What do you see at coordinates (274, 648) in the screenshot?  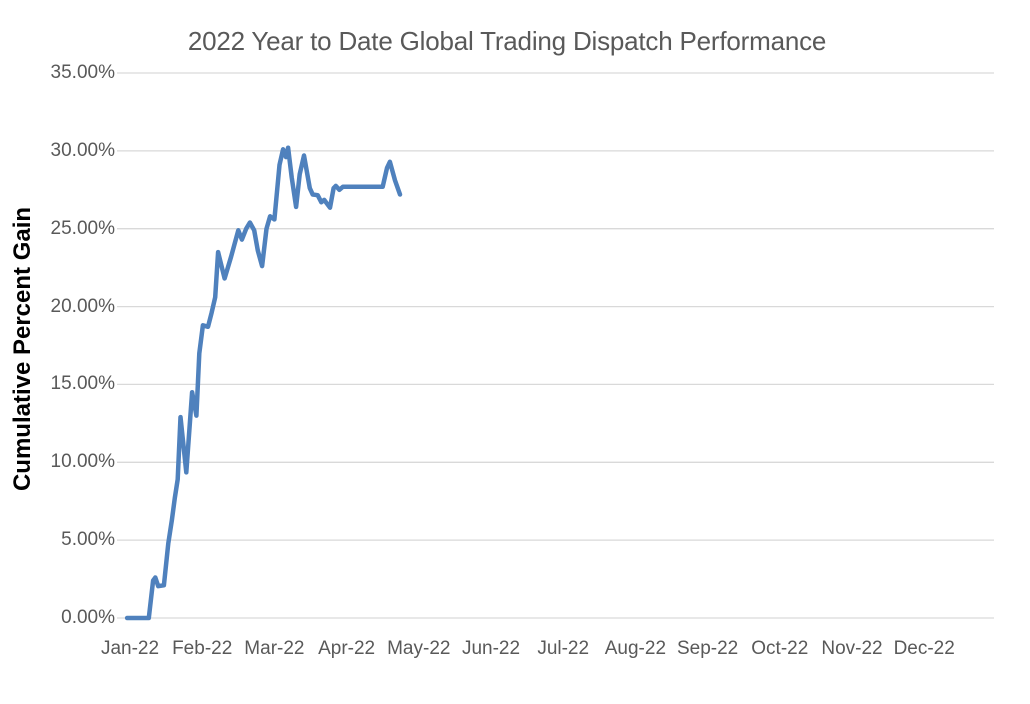 I see `x-axis-tick-label: Mar-22` at bounding box center [274, 648].